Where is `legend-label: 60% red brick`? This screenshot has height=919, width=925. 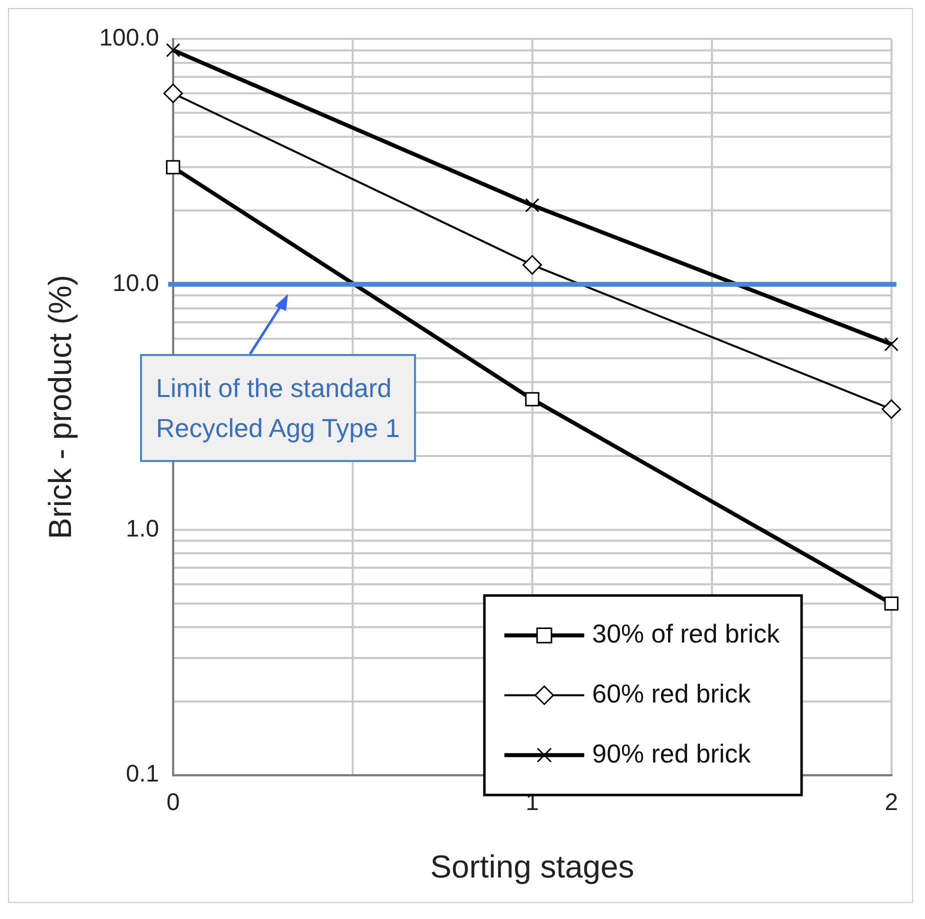 legend-label: 60% red brick is located at coordinates (671, 694).